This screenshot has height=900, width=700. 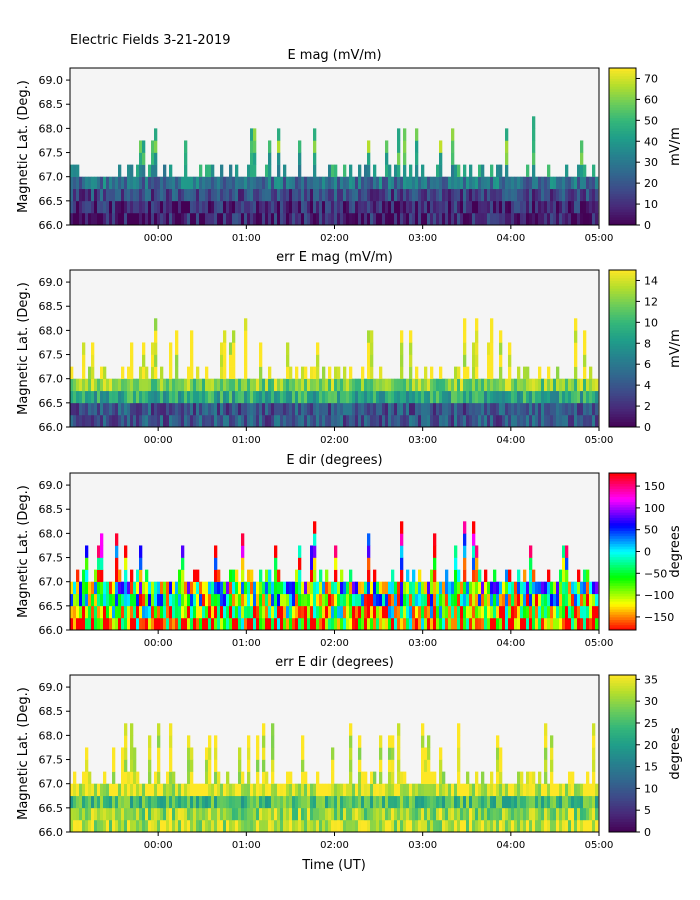 What do you see at coordinates (659, 617) in the screenshot?
I see `colorbar-tick-label: −150` at bounding box center [659, 617].